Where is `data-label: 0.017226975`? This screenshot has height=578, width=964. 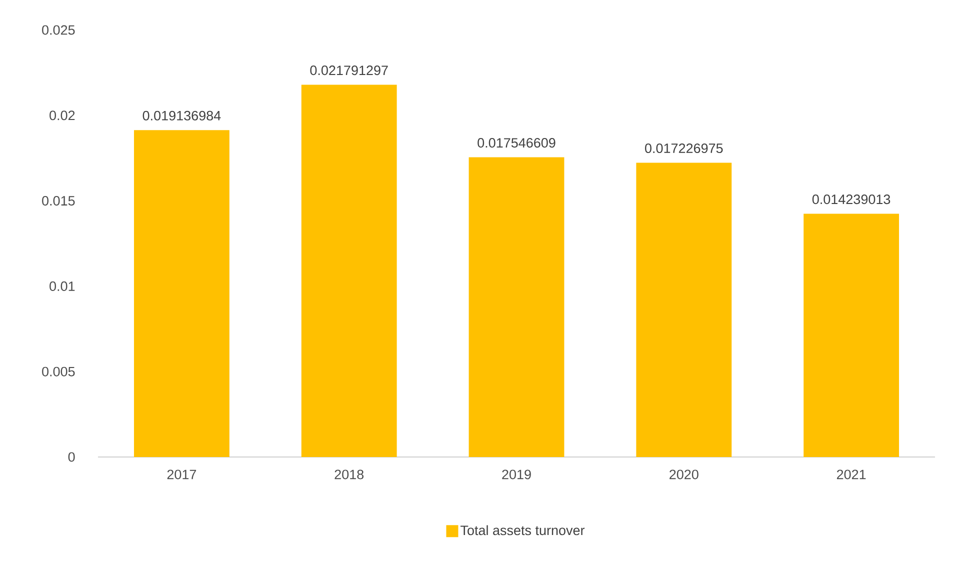
data-label: 0.017226975 is located at coordinates (684, 149).